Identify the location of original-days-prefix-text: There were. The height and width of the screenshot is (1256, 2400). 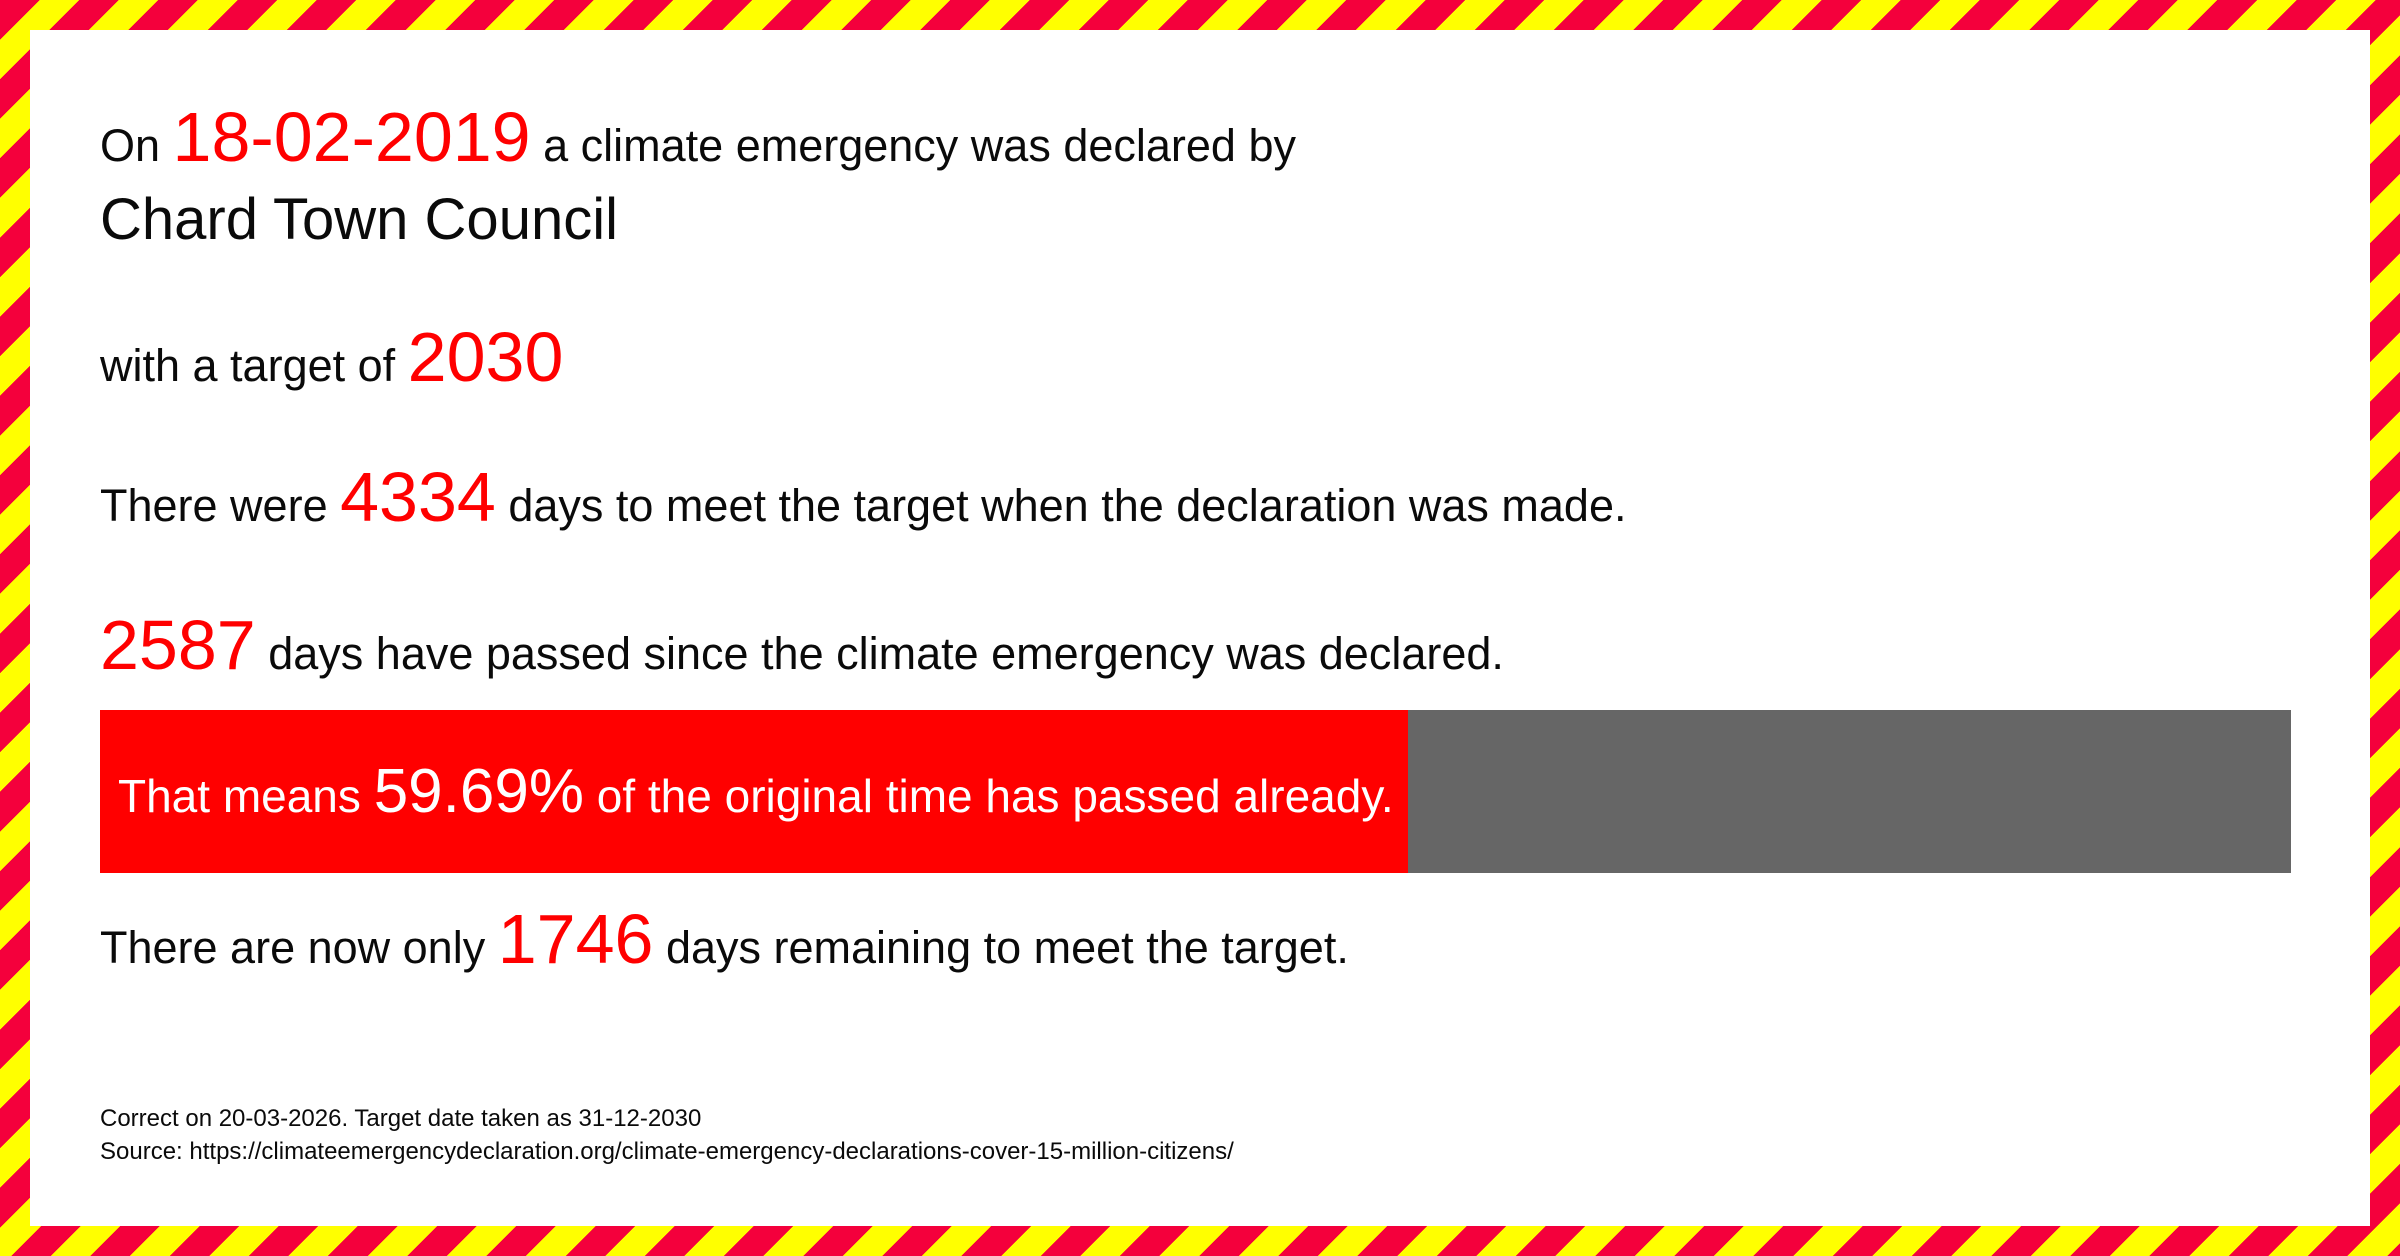
(220, 505).